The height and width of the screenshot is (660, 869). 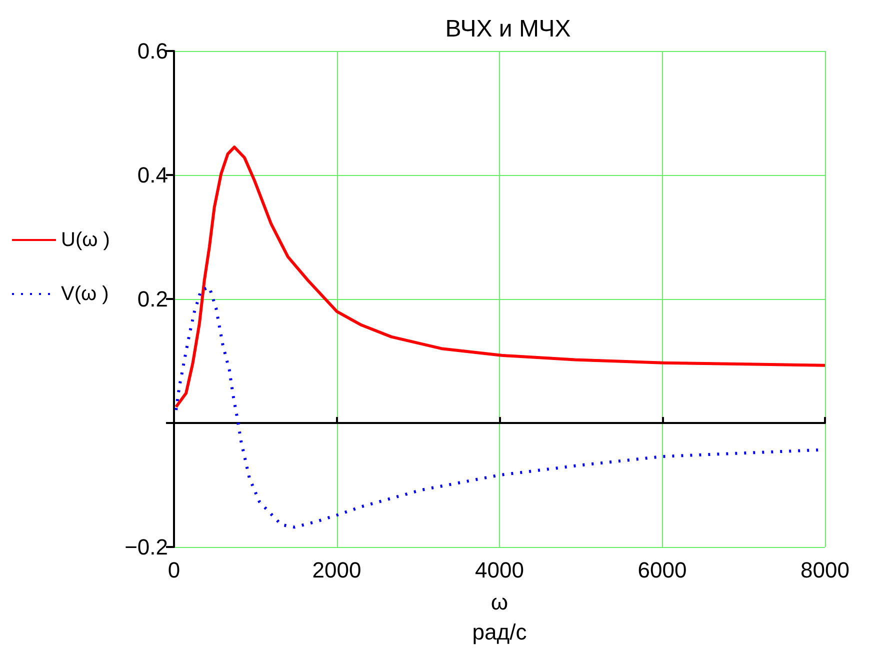 What do you see at coordinates (85, 240) in the screenshot?
I see `legend-label: U(ω )` at bounding box center [85, 240].